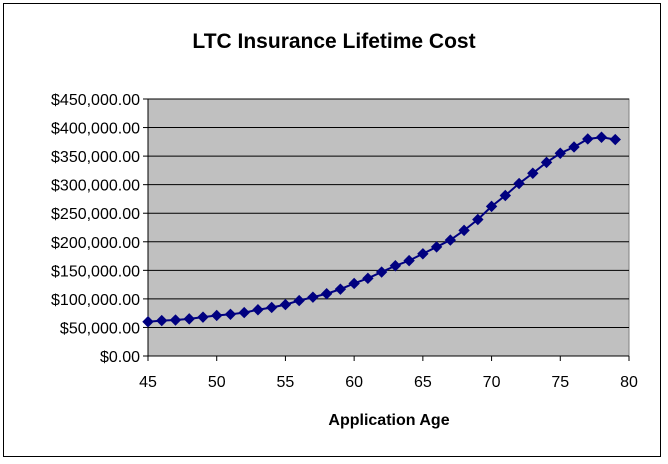 Image resolution: width=668 pixels, height=464 pixels. I want to click on x-tick-label: 65, so click(423, 382).